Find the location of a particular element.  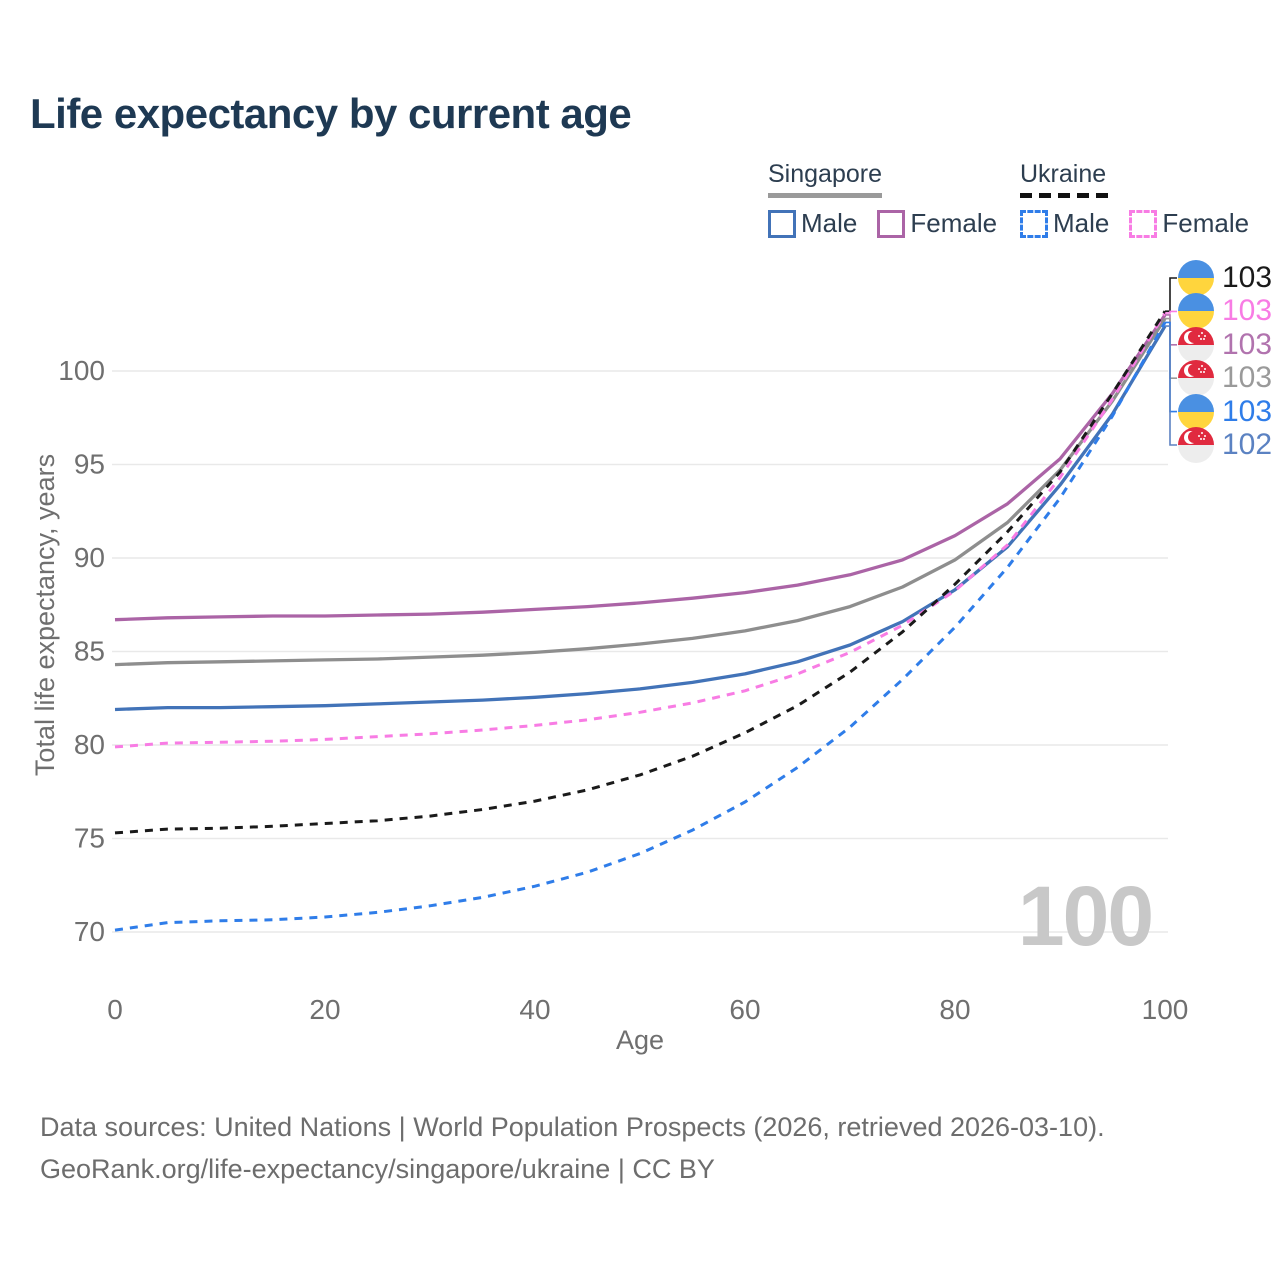

legend-country-singapore: Singapore is located at coordinates (825, 174).